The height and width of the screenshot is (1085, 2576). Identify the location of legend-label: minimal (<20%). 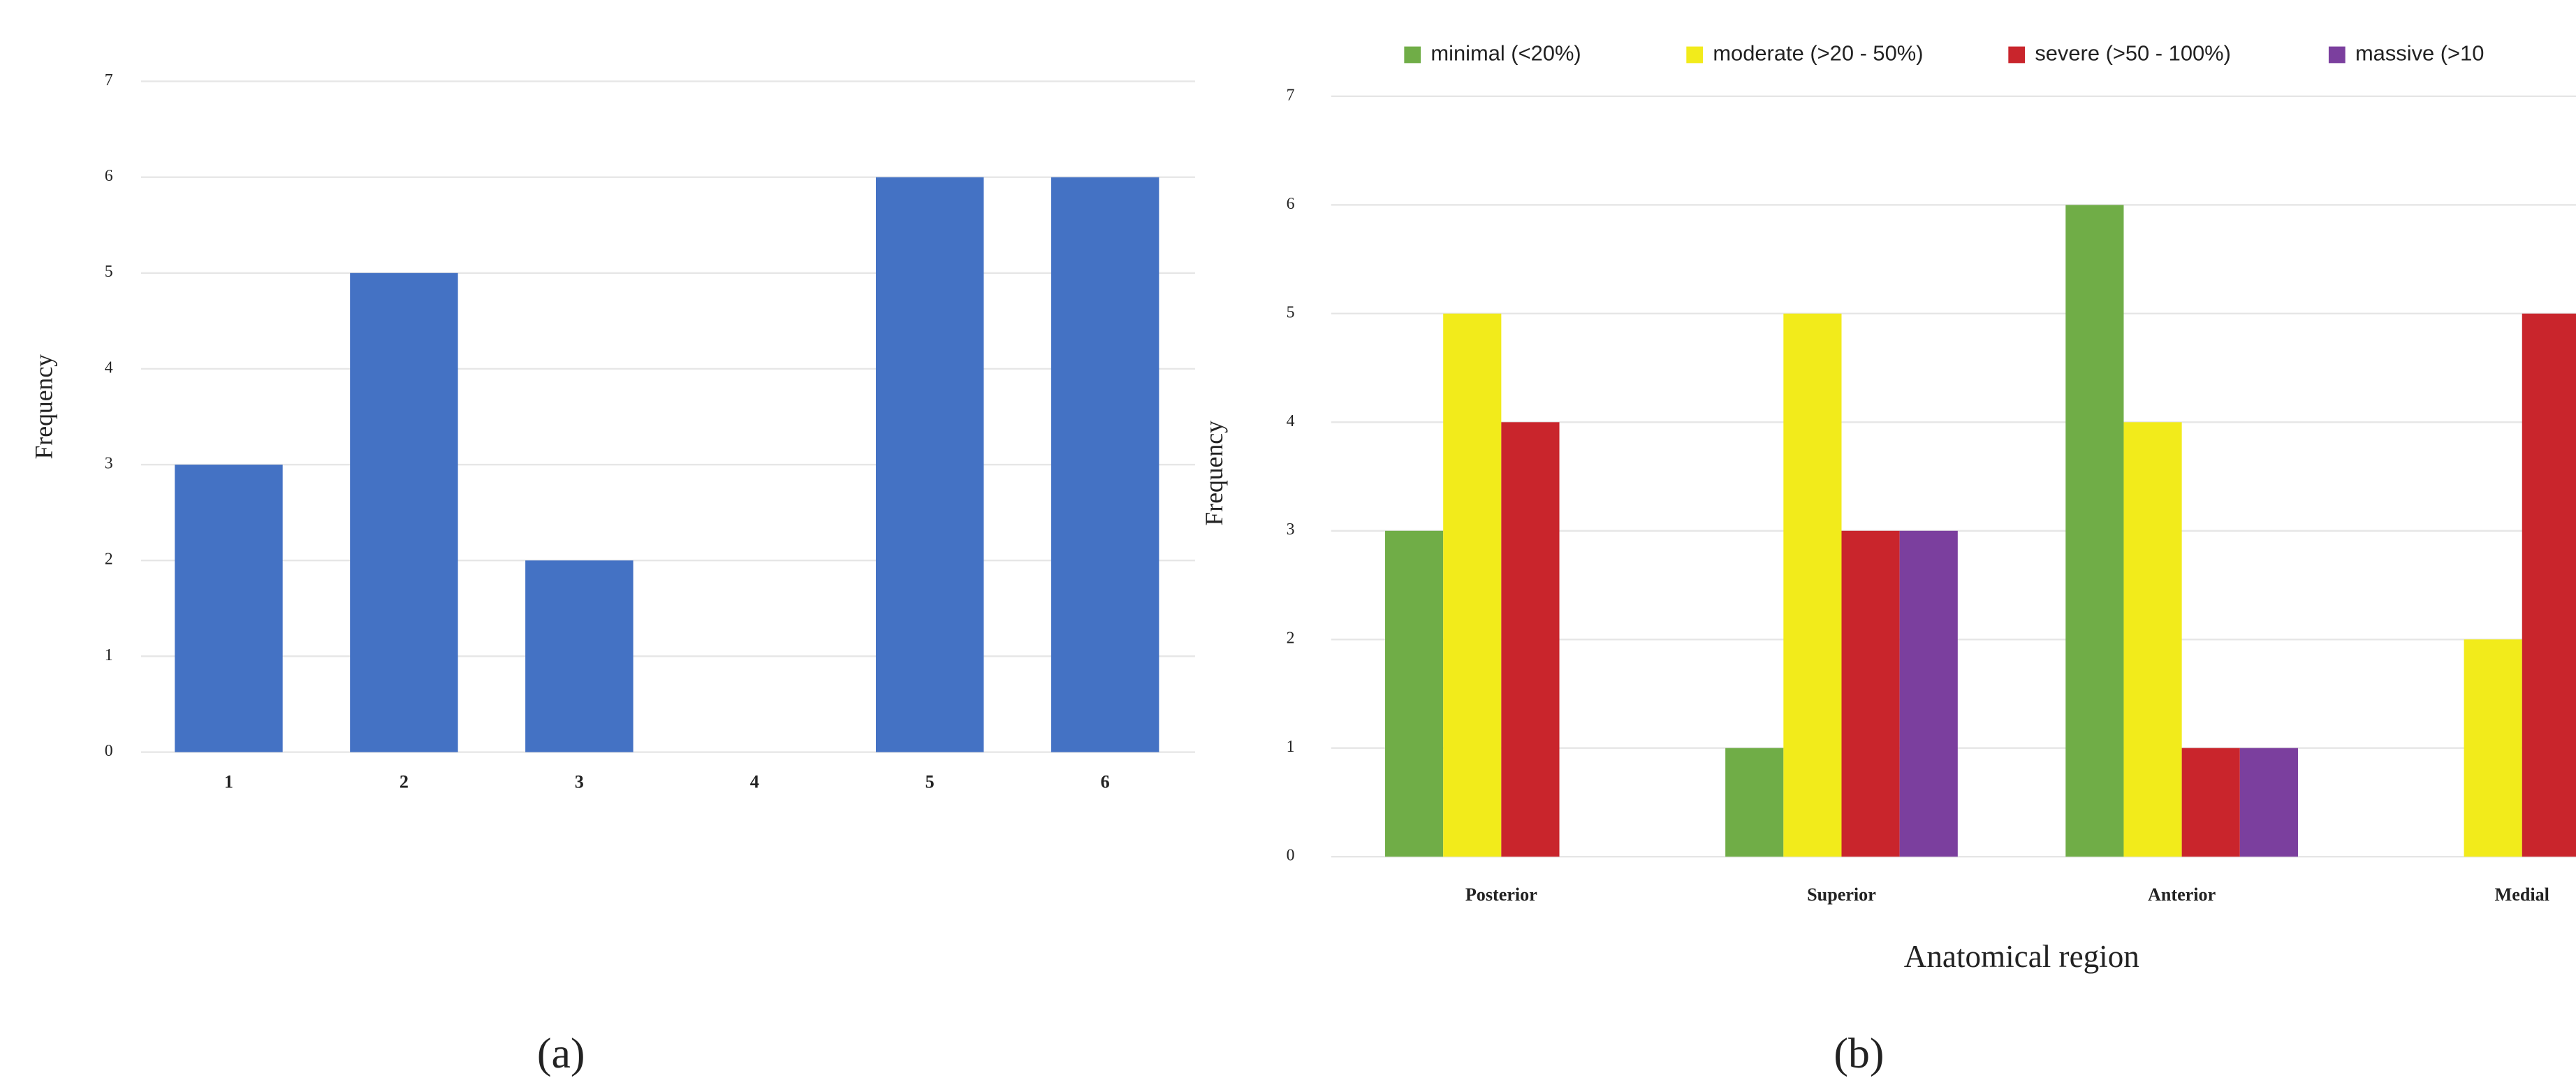
(1506, 53).